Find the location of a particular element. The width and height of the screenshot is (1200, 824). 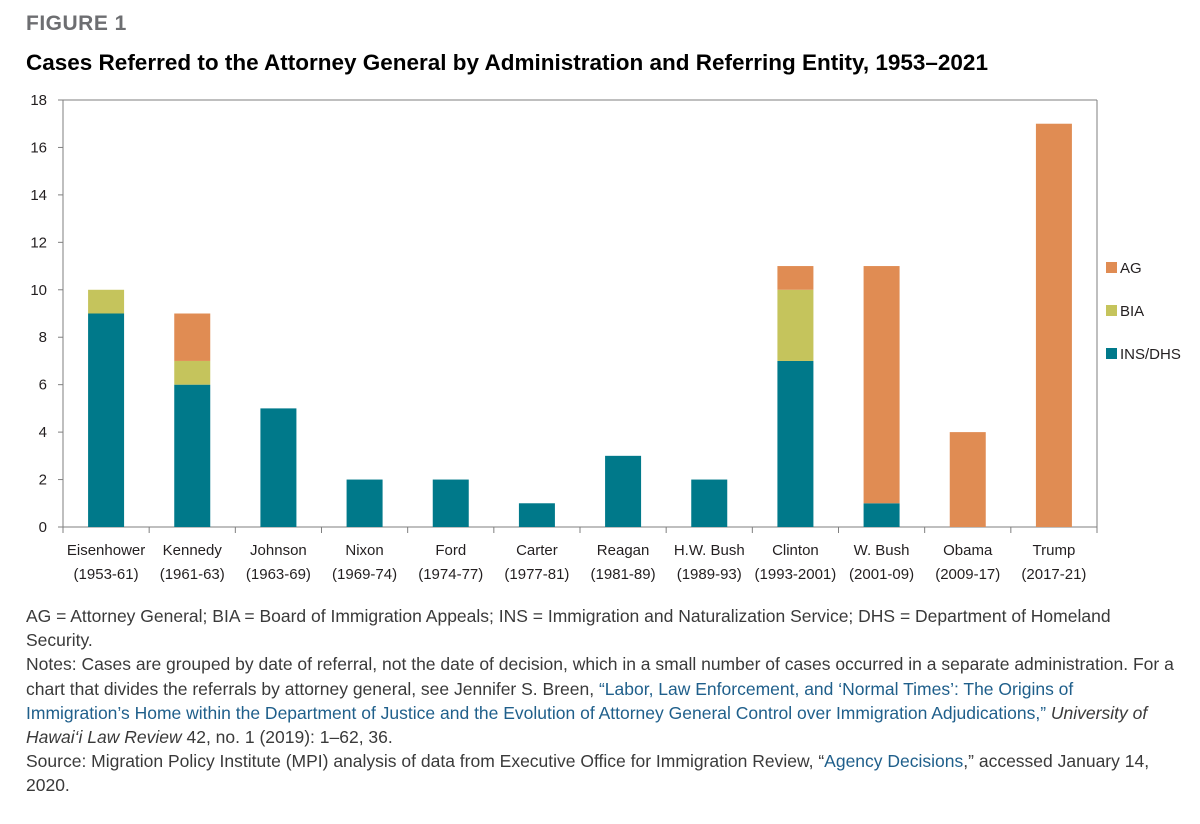

x-tick-label-name: W. Bush is located at coordinates (882, 550).